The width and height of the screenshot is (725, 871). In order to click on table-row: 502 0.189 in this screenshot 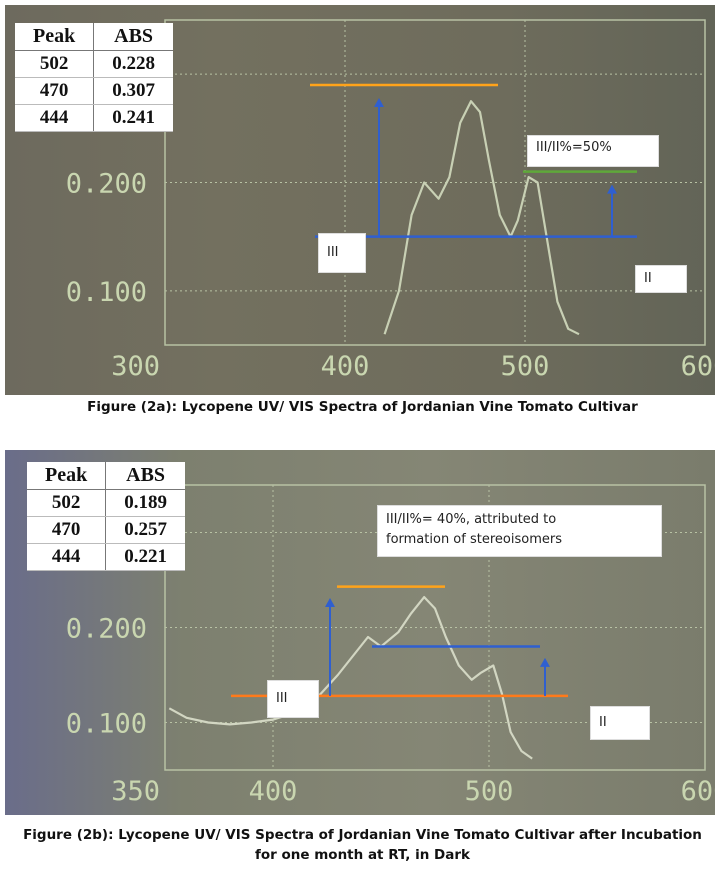, I will do `click(106, 503)`.